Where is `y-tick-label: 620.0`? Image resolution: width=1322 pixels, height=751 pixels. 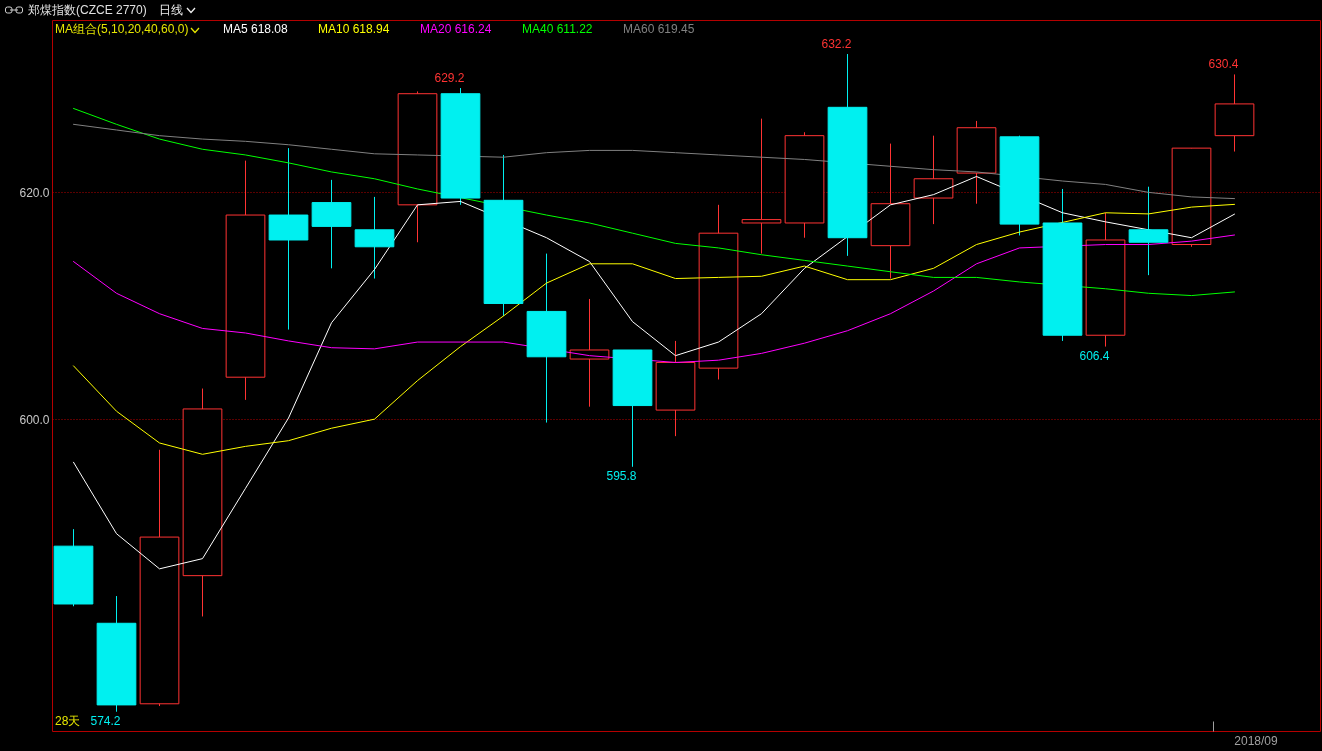 y-tick-label: 620.0 is located at coordinates (34, 192).